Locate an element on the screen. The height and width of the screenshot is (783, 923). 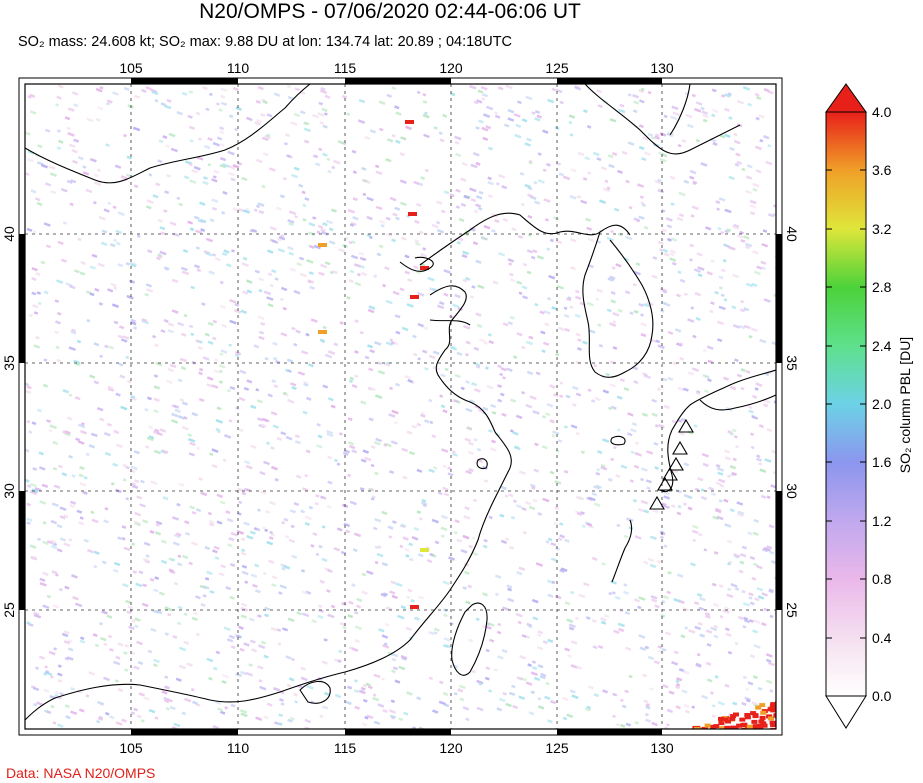
colorbar-tick-label: 2.8 is located at coordinates (882, 287).